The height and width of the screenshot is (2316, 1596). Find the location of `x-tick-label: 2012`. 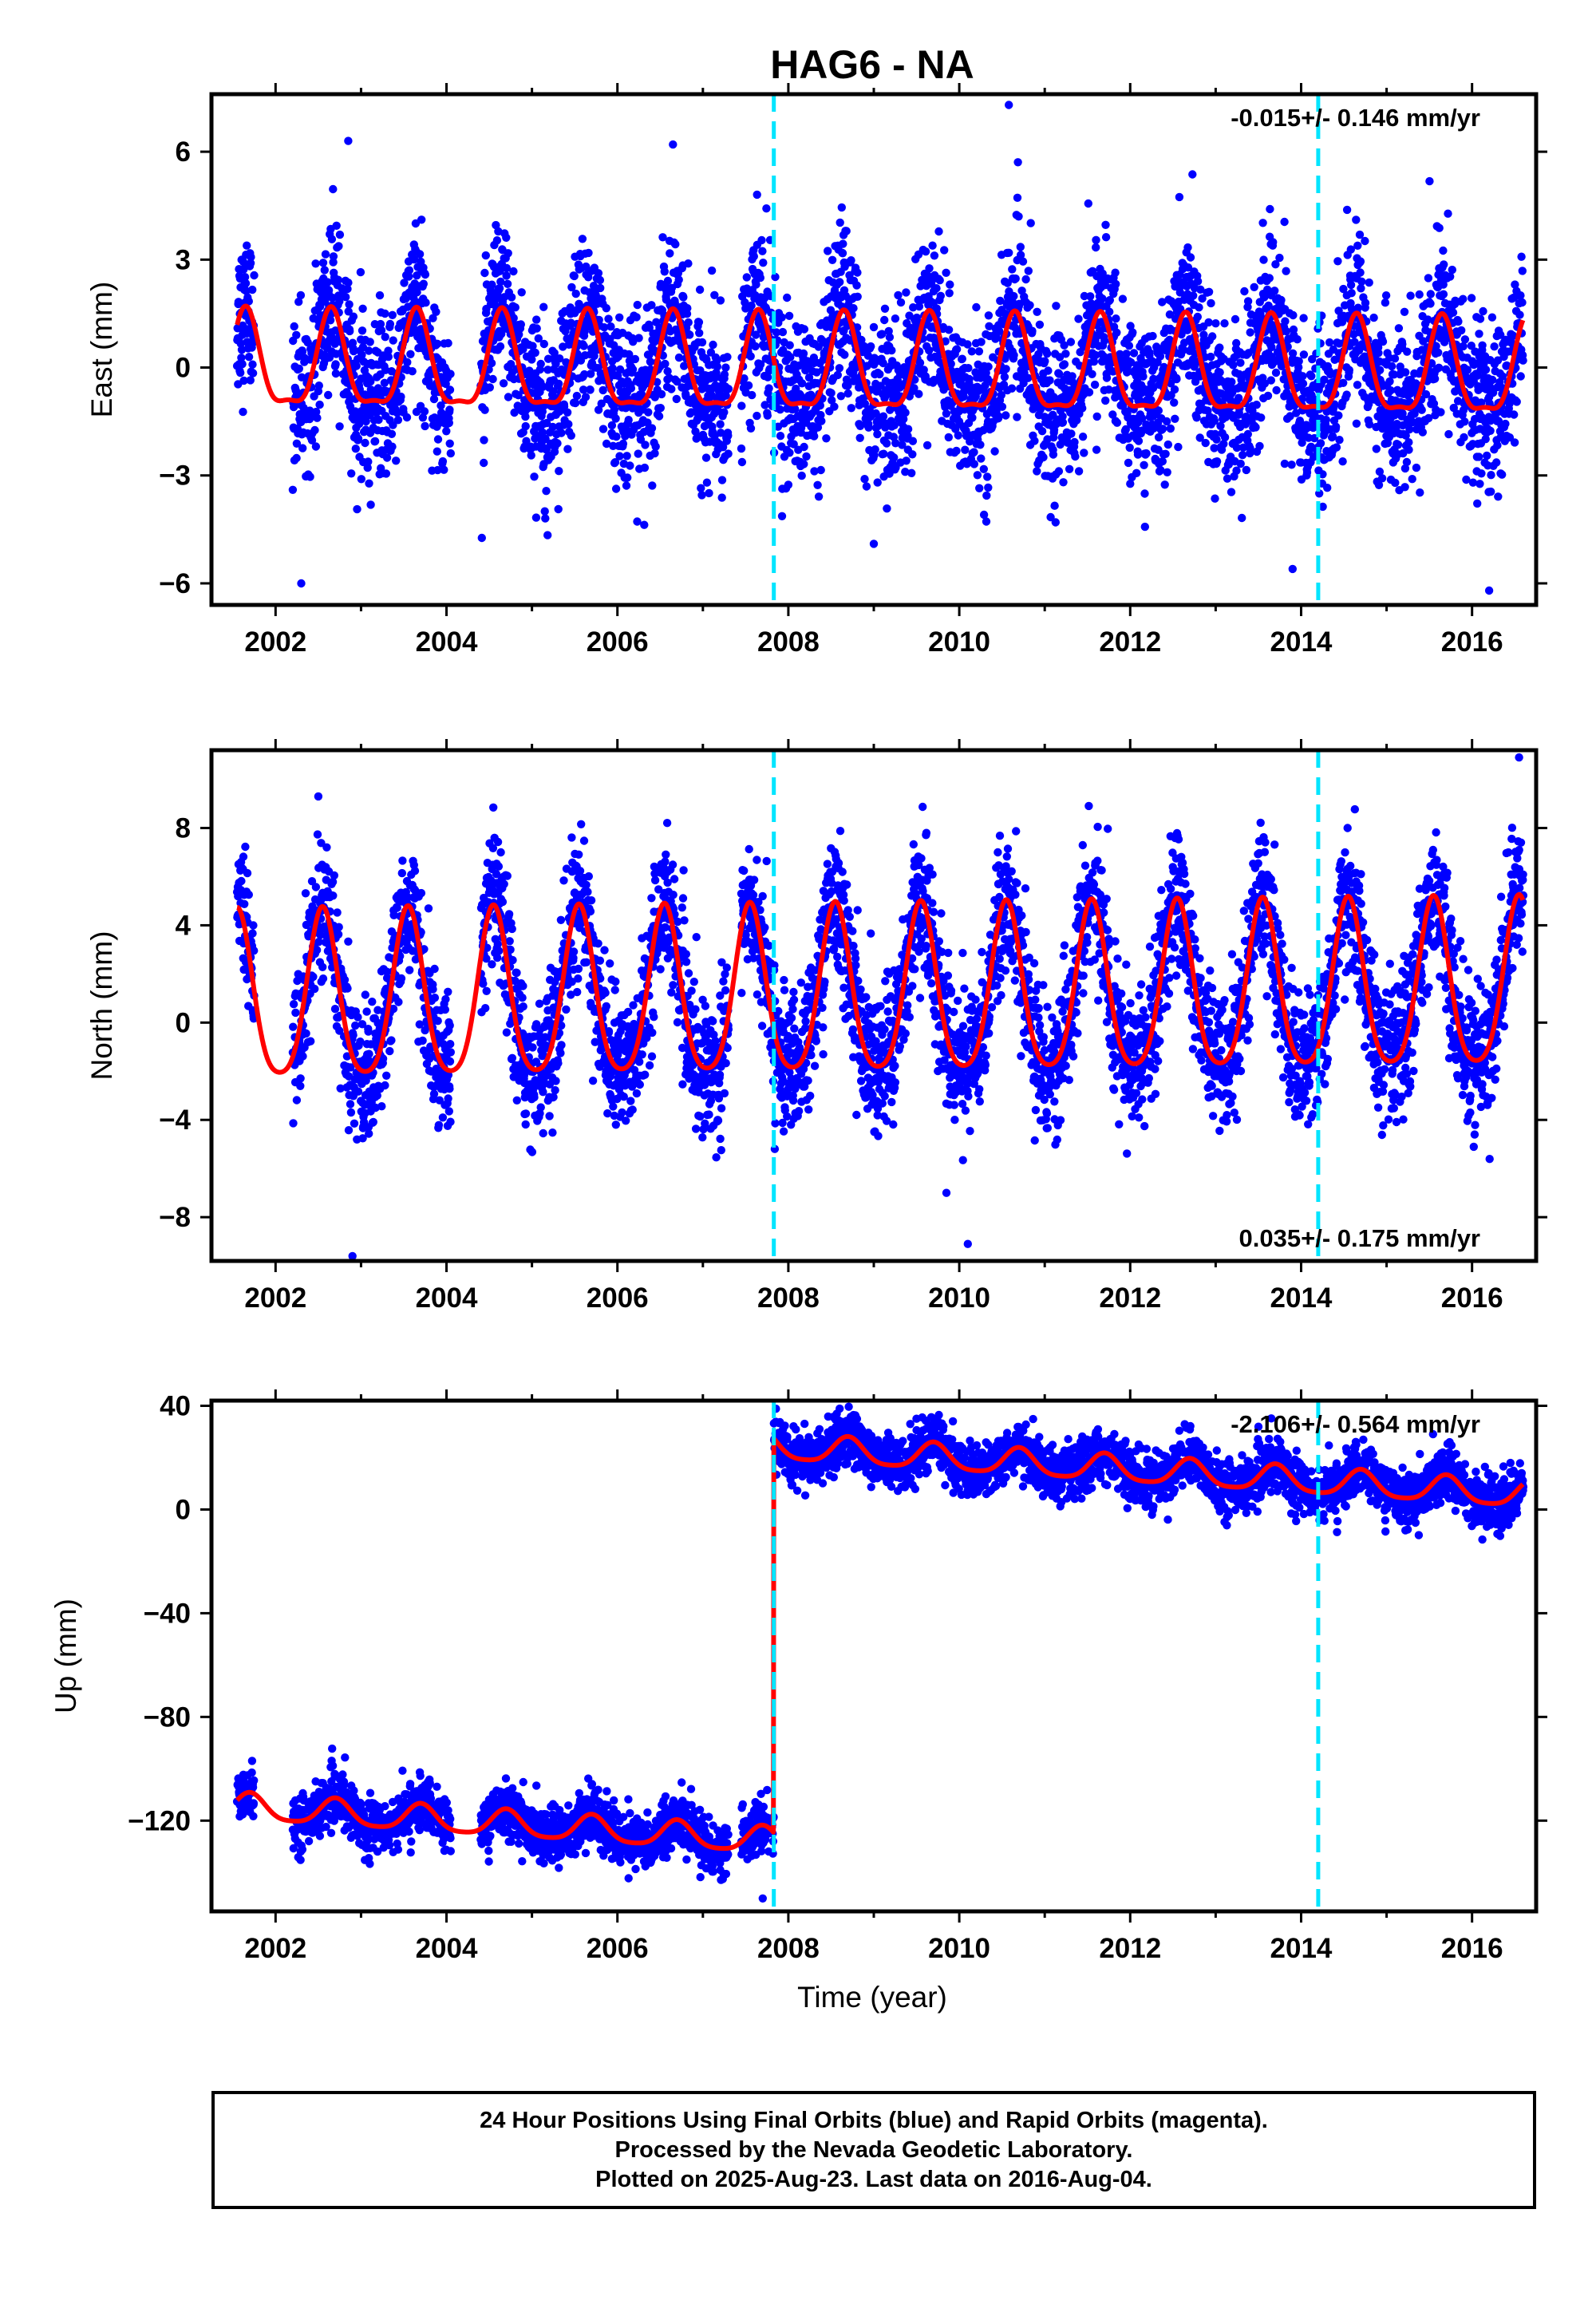

x-tick-label: 2012 is located at coordinates (1130, 642).